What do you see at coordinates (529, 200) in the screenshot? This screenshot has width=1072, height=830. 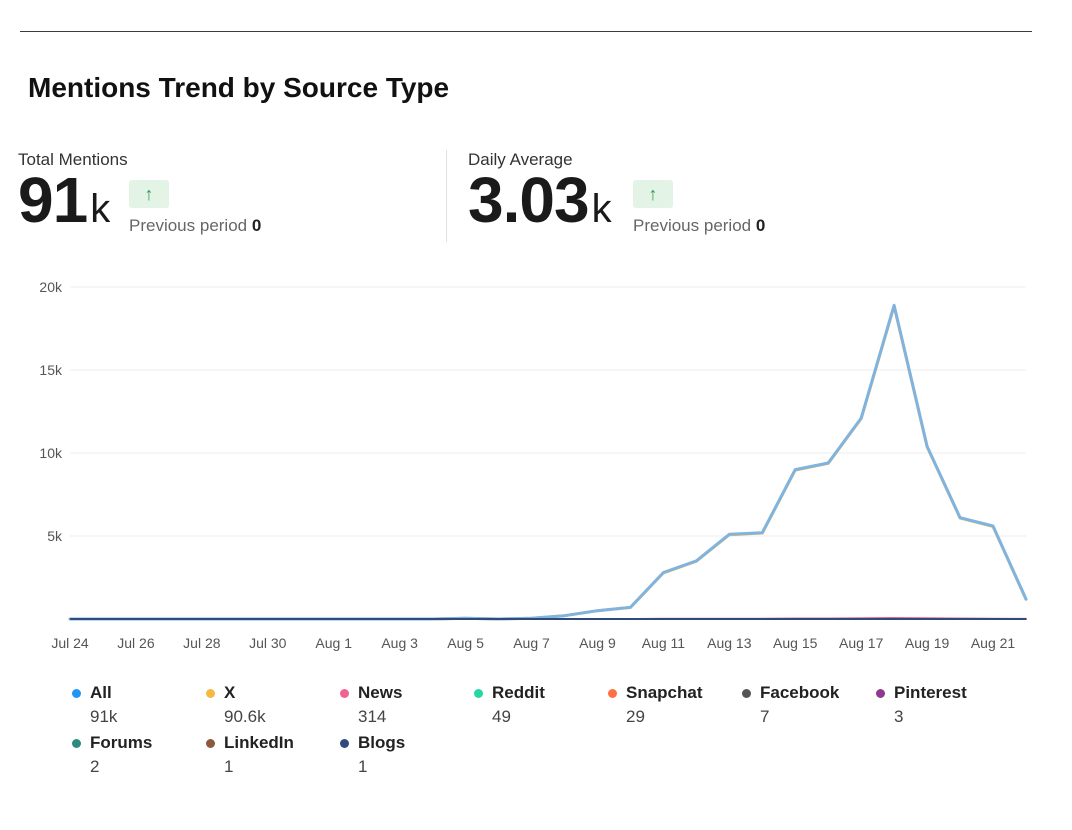 I see `daily-average-number: 3.03` at bounding box center [529, 200].